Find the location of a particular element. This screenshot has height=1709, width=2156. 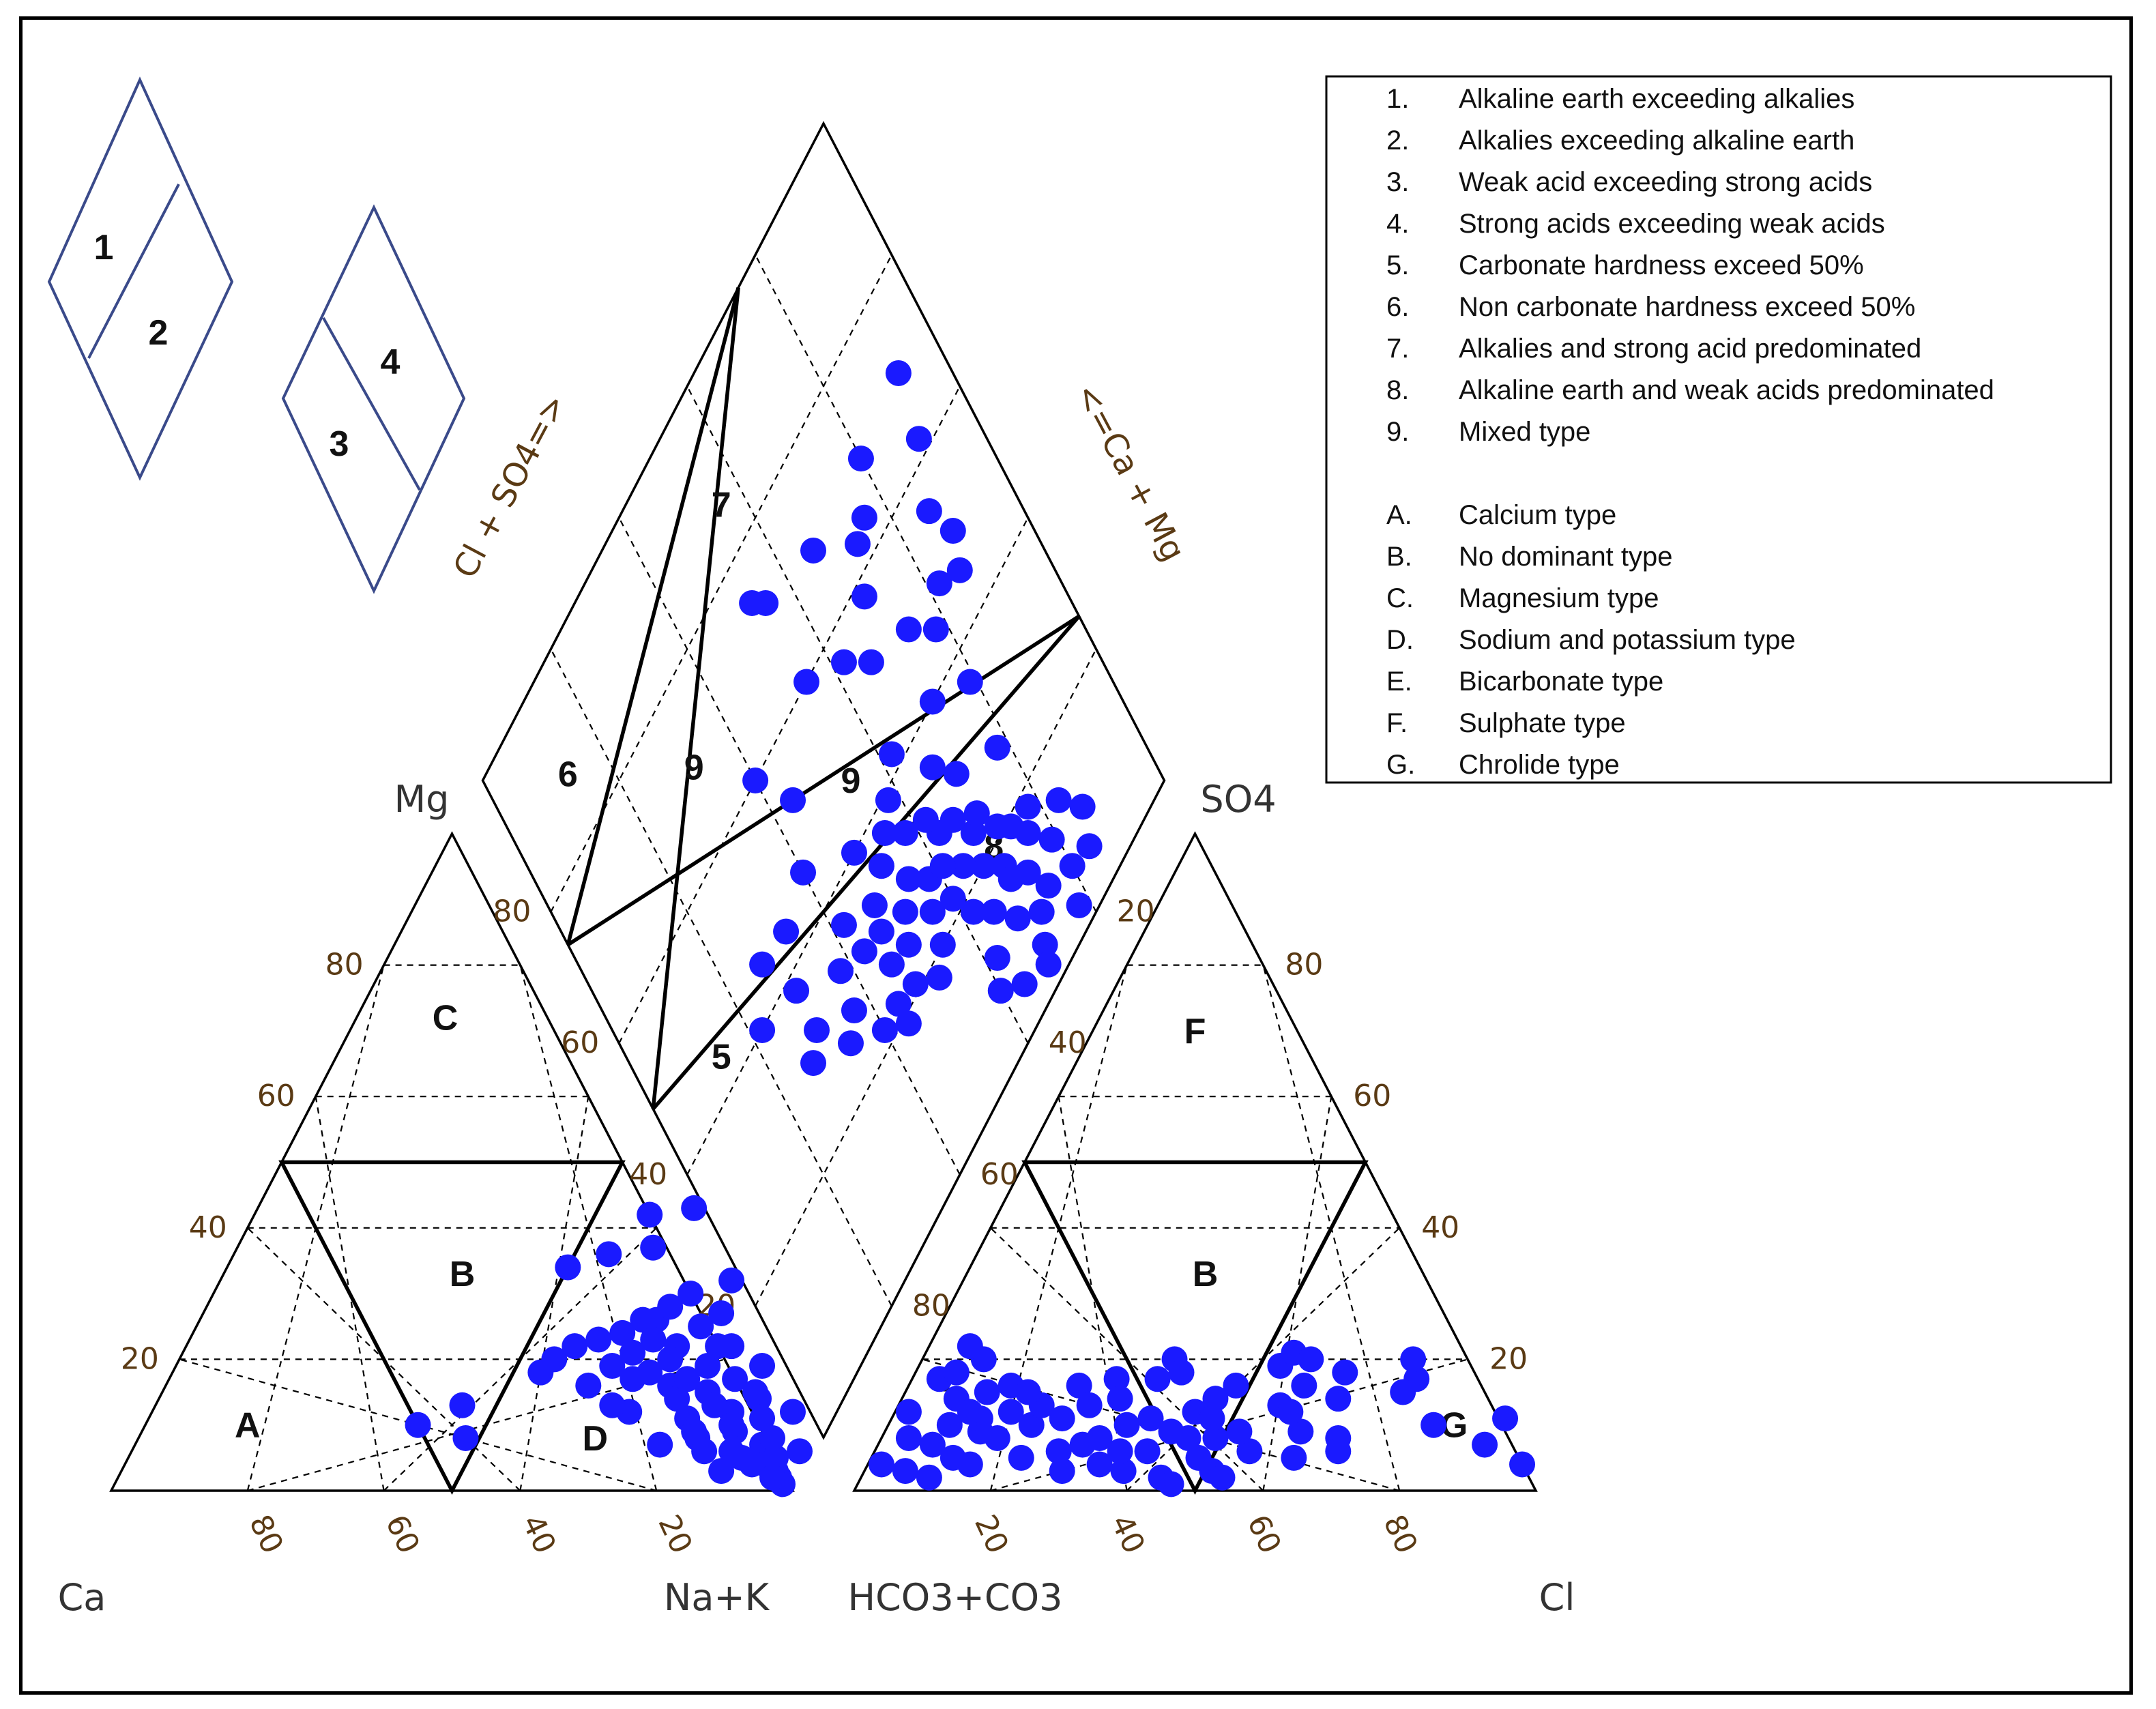

diamond-zone-9a: 9 is located at coordinates (694, 768).